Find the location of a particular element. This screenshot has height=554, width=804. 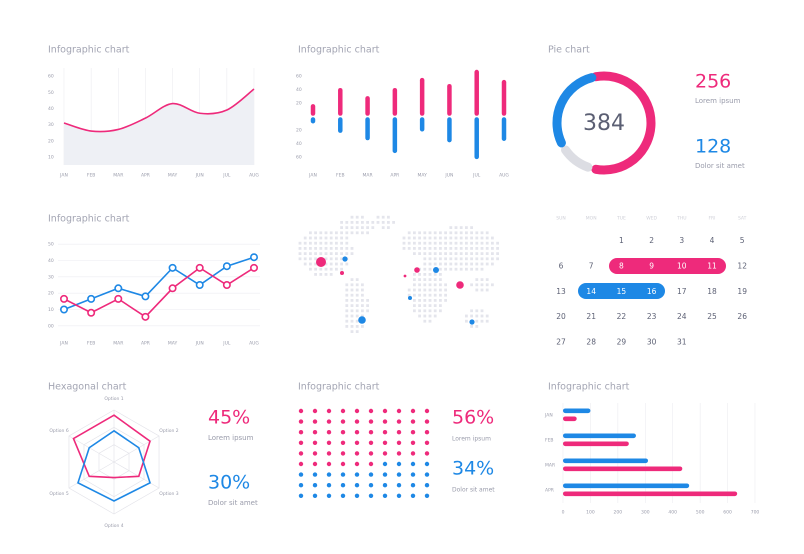

stat-value: 30% is located at coordinates (229, 483).